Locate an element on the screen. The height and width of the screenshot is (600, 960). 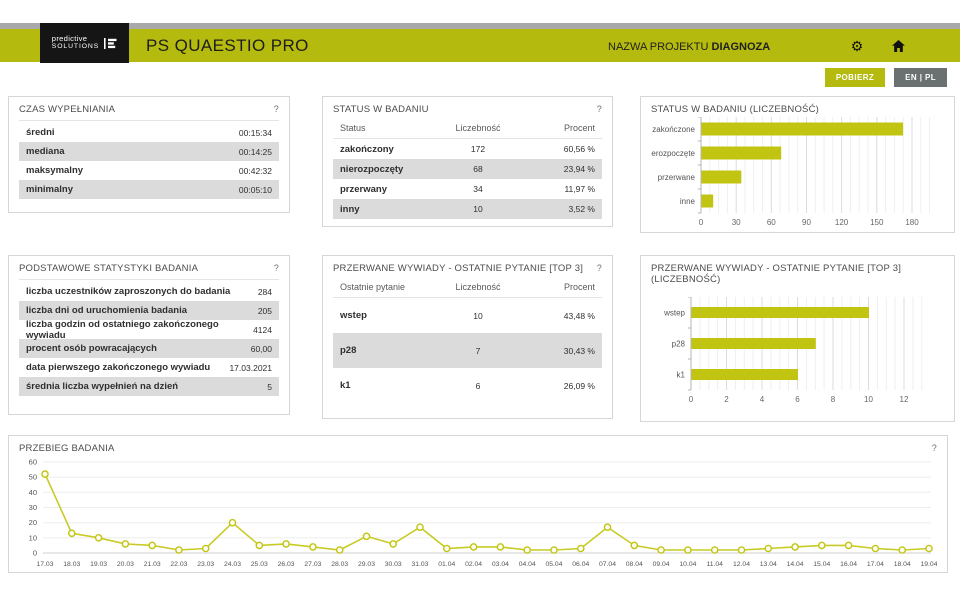
language-toggle-button: EN | PL is located at coordinates (920, 77).